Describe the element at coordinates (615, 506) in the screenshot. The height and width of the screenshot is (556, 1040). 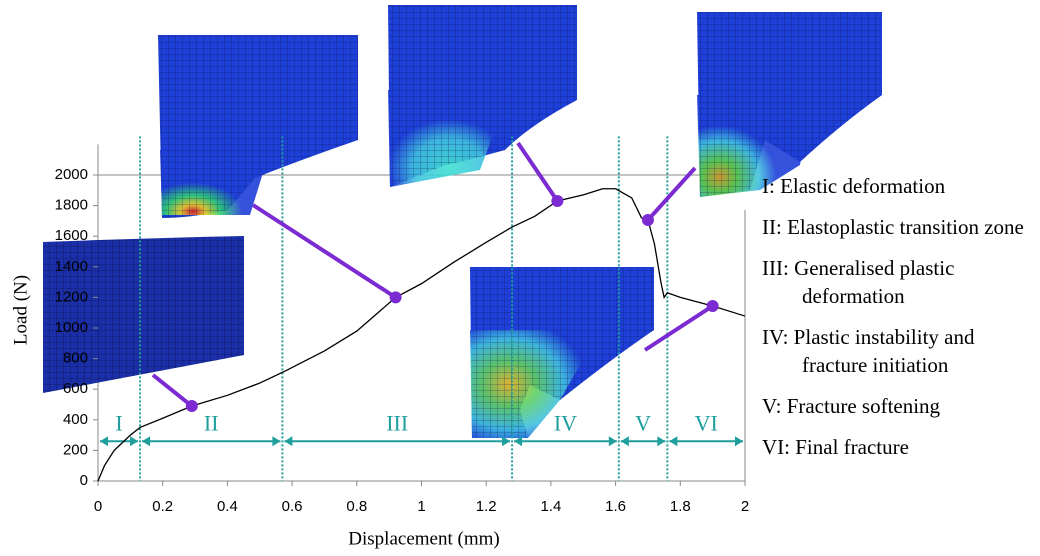
I see `x-tick-label: 1.6` at that location.